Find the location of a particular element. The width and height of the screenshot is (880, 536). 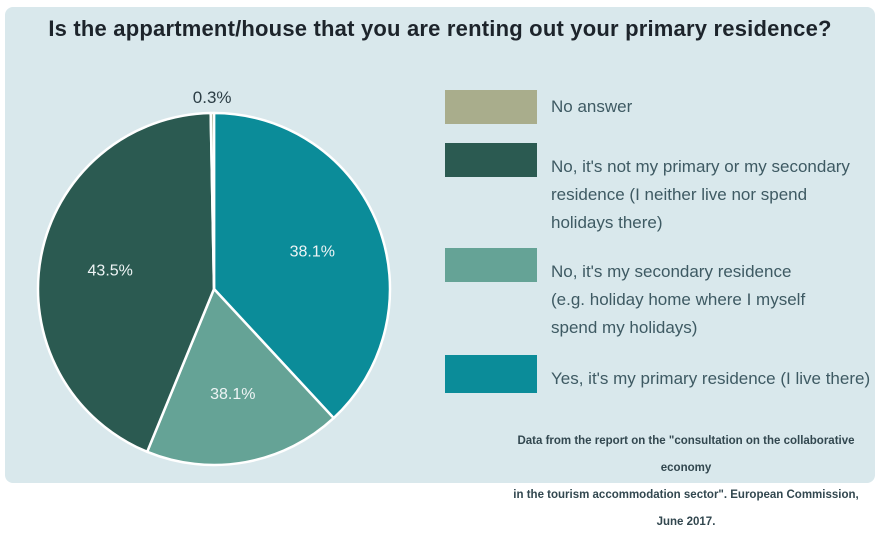

pie-slice-label: 0.3% is located at coordinates (212, 97).